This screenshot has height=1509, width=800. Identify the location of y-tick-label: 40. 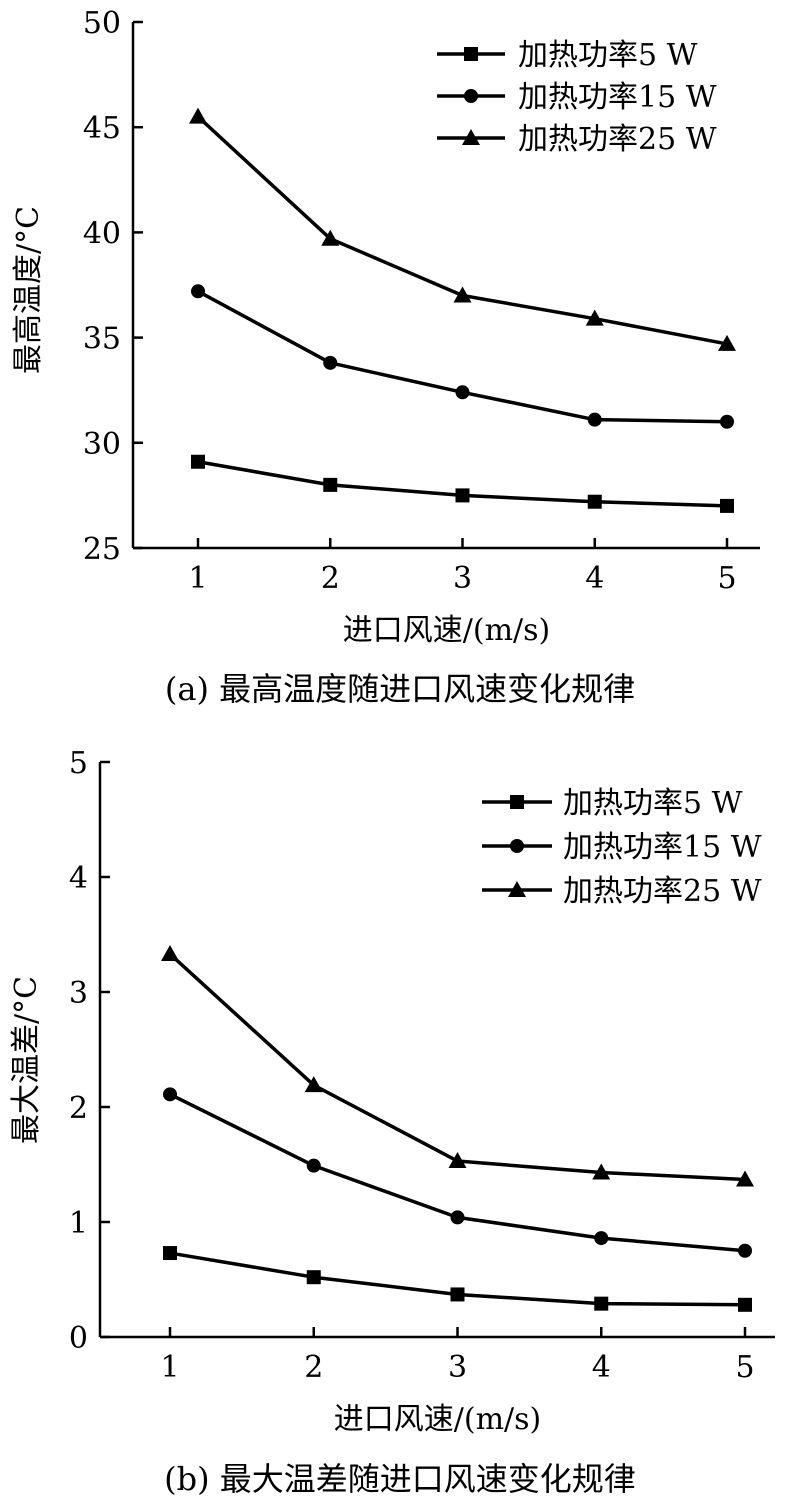
(102, 233).